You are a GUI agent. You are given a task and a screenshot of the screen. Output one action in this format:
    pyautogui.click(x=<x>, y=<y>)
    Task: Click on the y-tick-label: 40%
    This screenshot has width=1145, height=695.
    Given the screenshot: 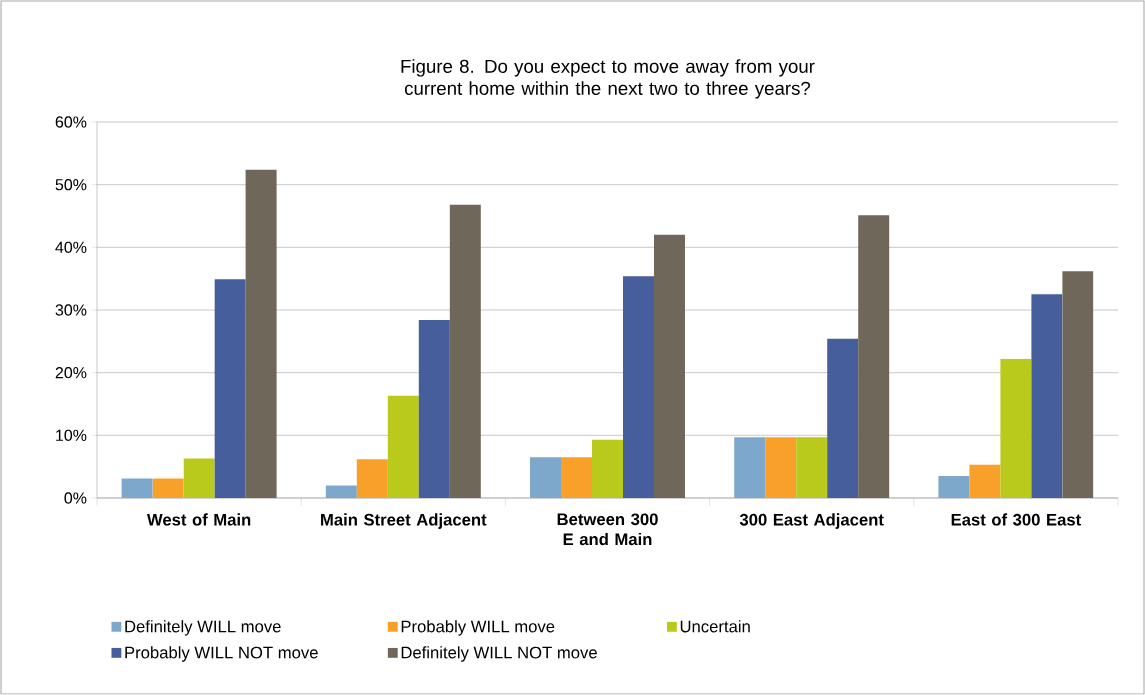 What is the action you would take?
    pyautogui.click(x=71, y=247)
    